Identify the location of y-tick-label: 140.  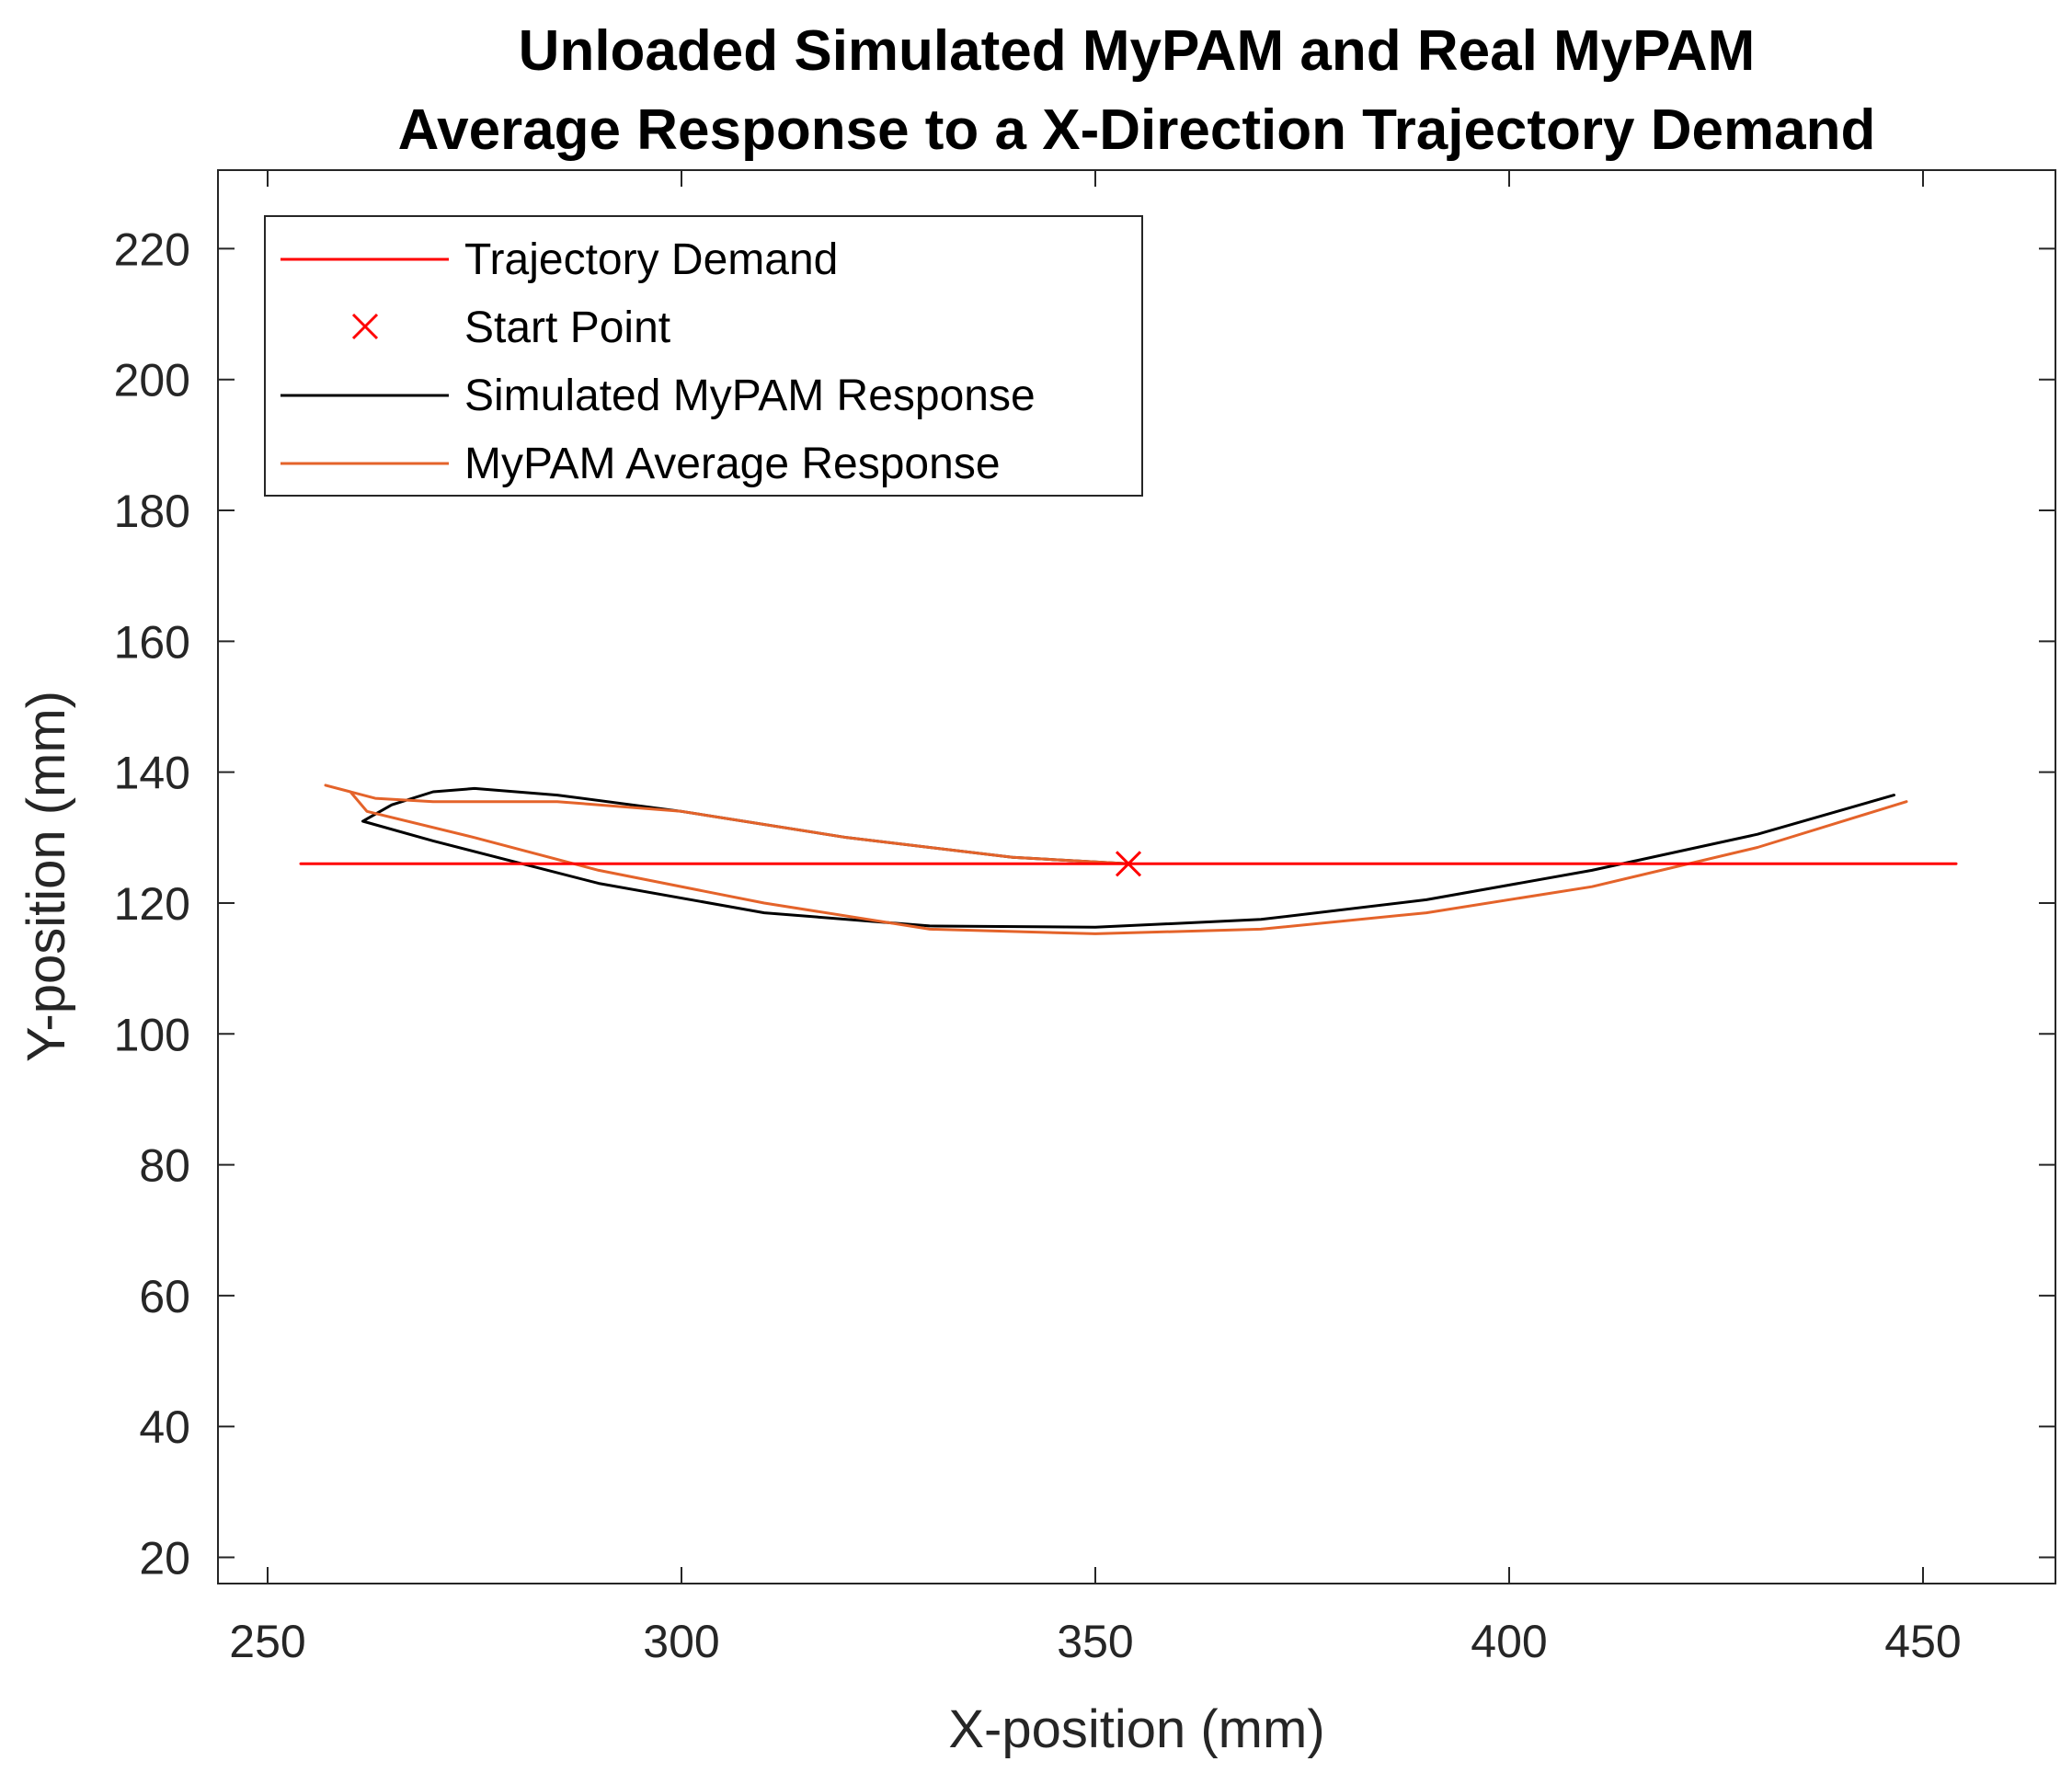
(152, 773).